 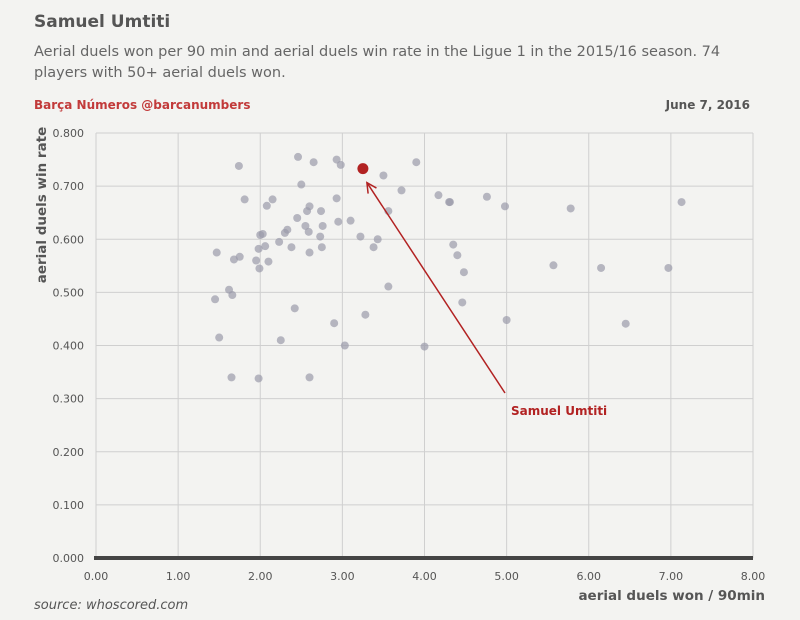 I want to click on annotation-arrowhead, so click(x=371, y=187).